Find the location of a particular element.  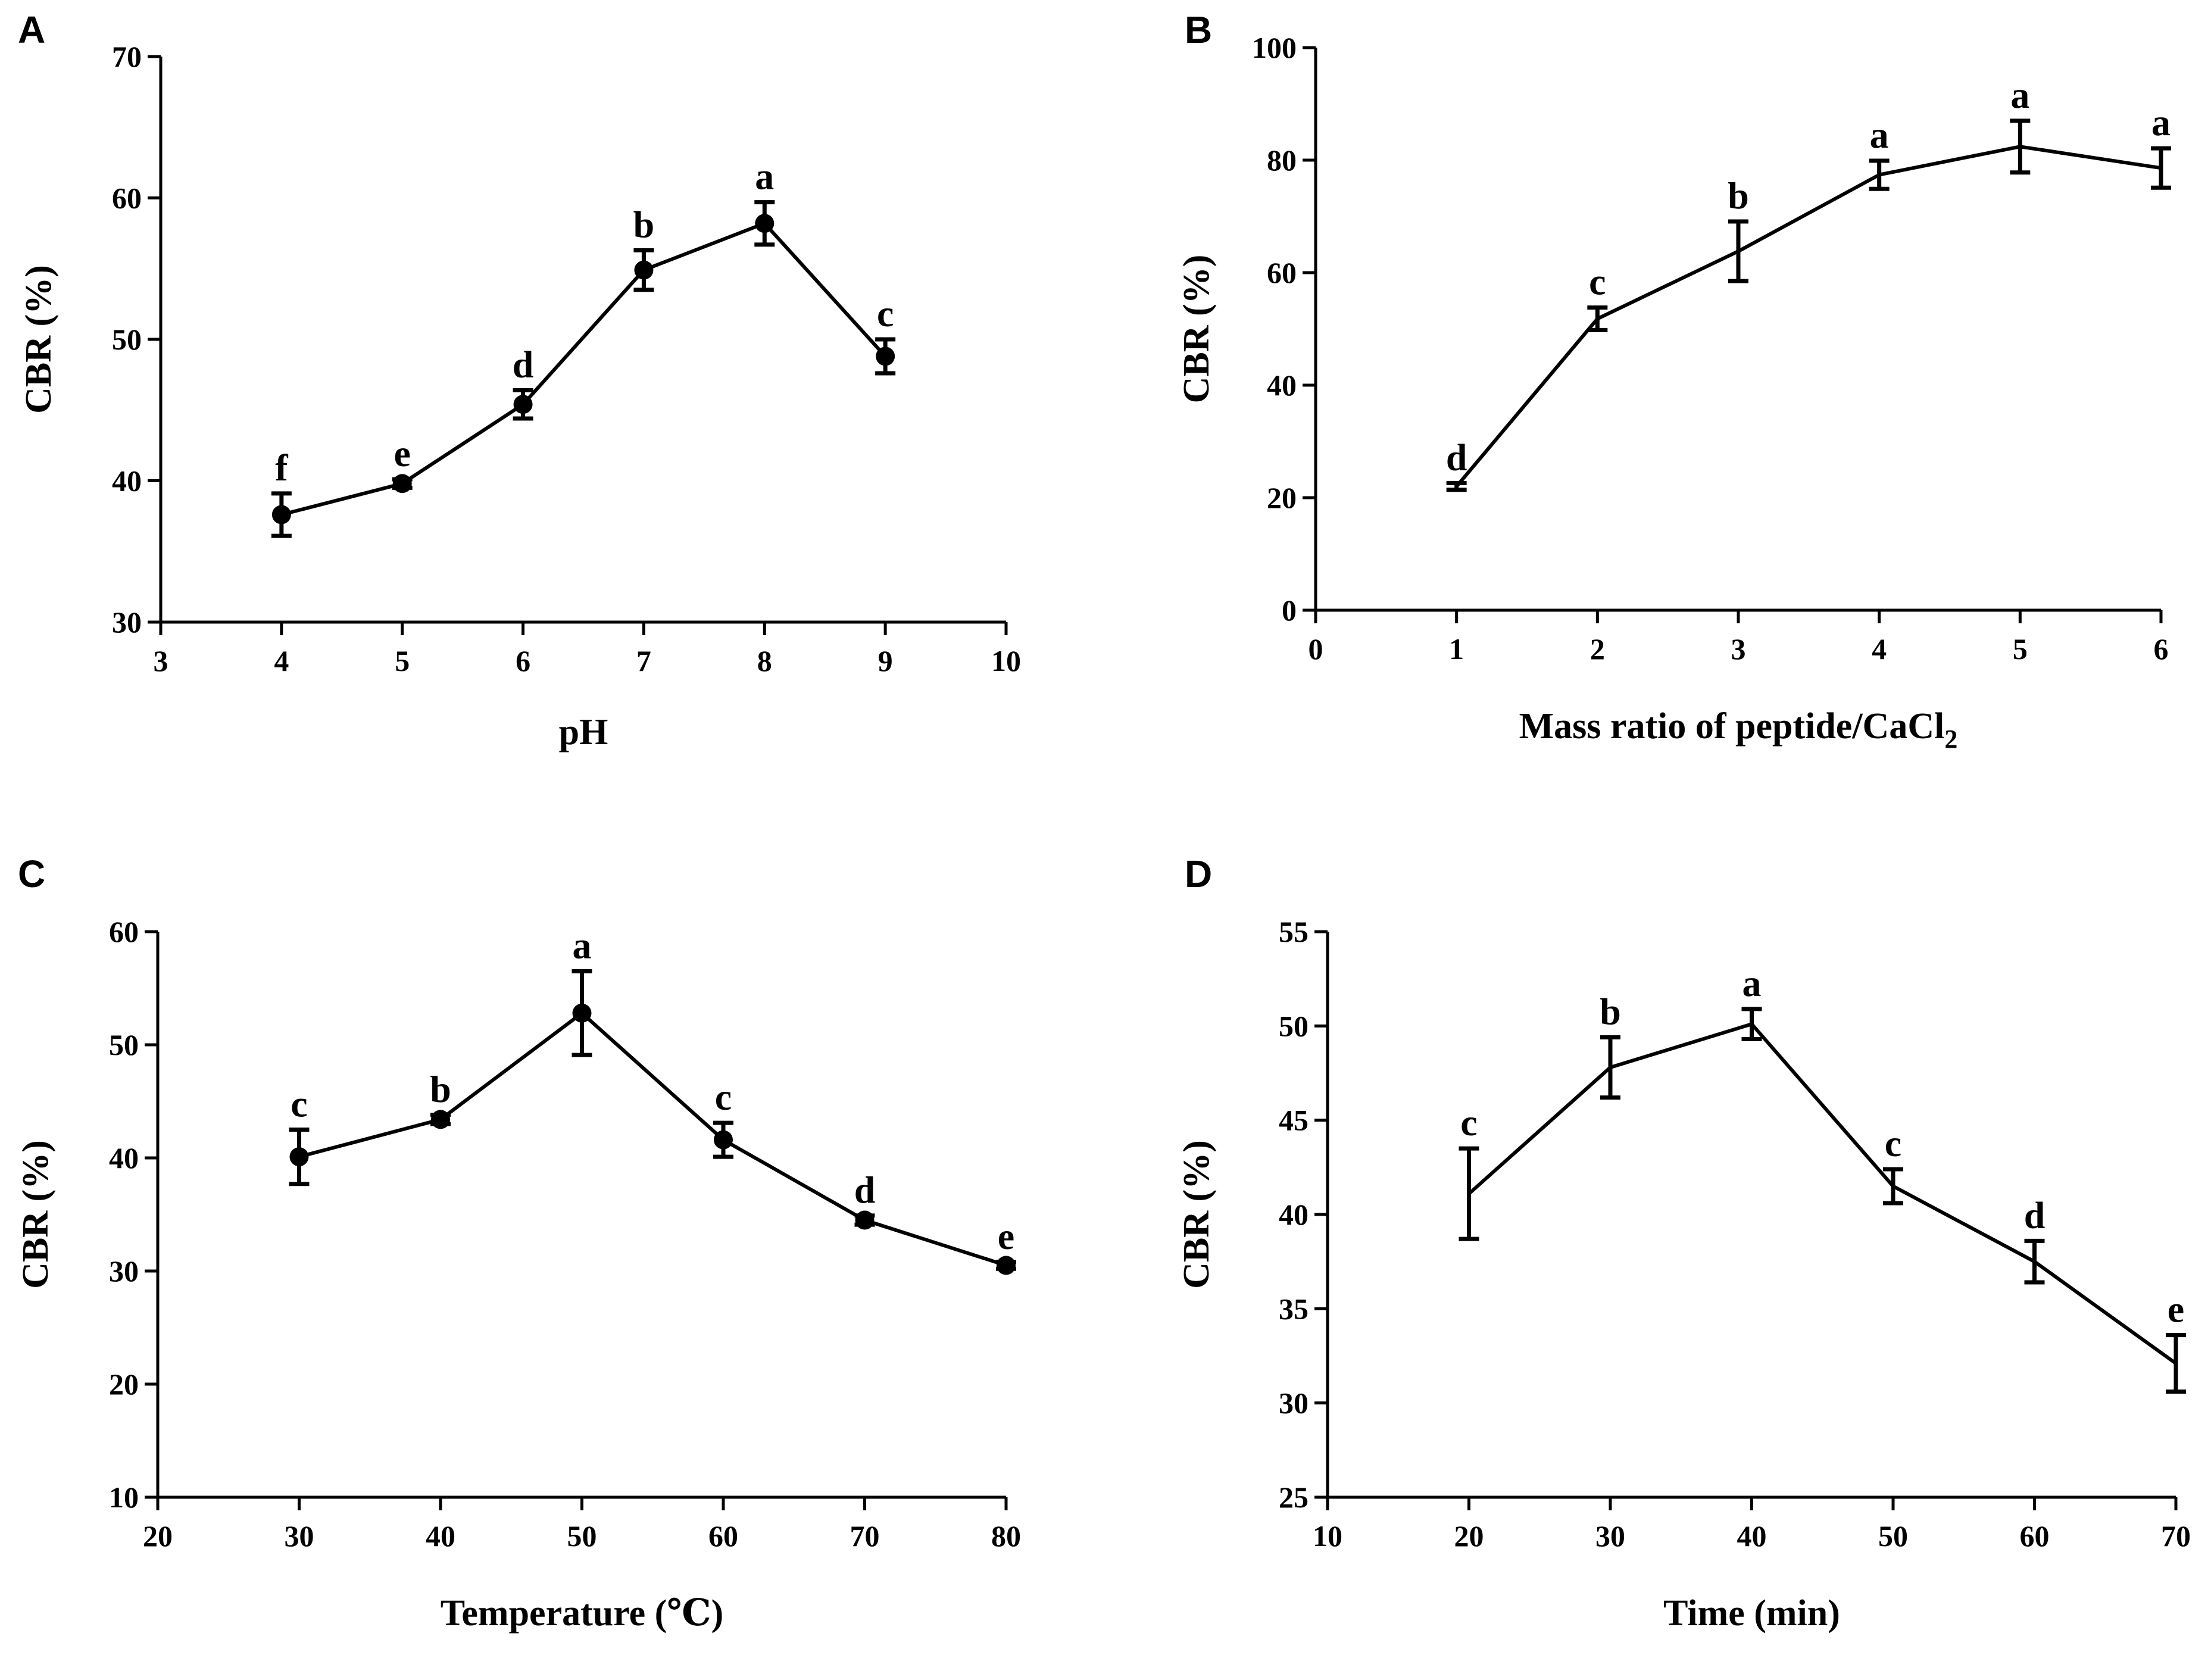

x-axis-title: pH is located at coordinates (583, 732).